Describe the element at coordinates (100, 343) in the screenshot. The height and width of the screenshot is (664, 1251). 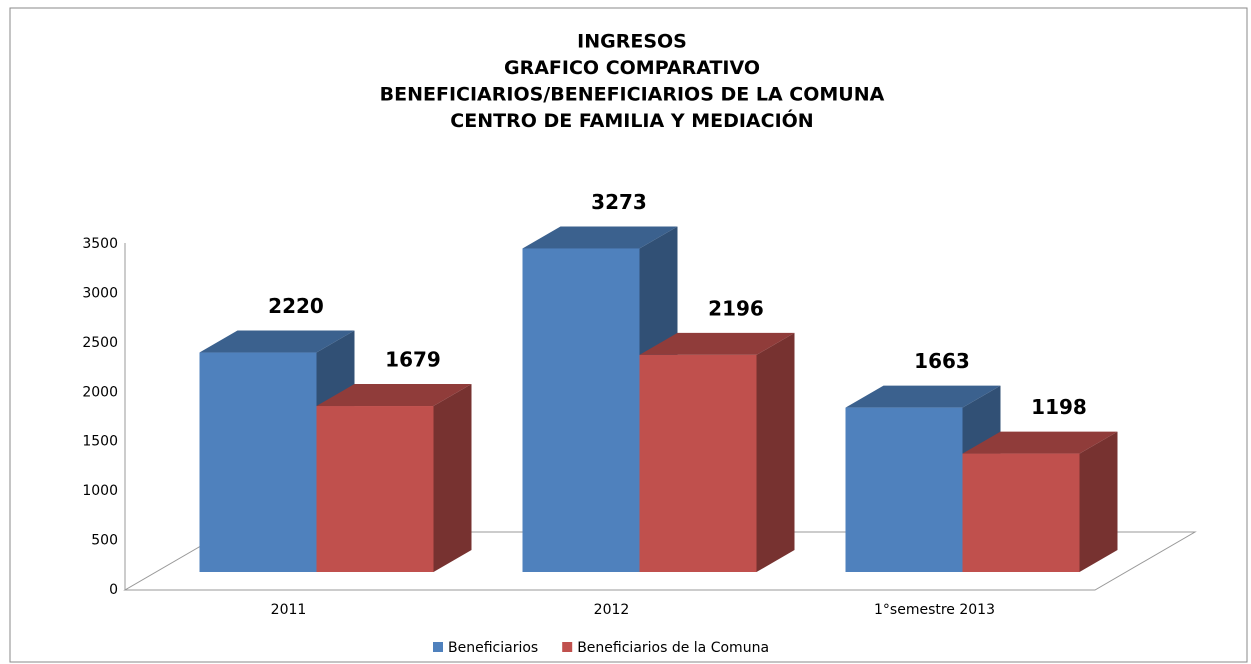
I see `y-tick-label: 2500` at that location.